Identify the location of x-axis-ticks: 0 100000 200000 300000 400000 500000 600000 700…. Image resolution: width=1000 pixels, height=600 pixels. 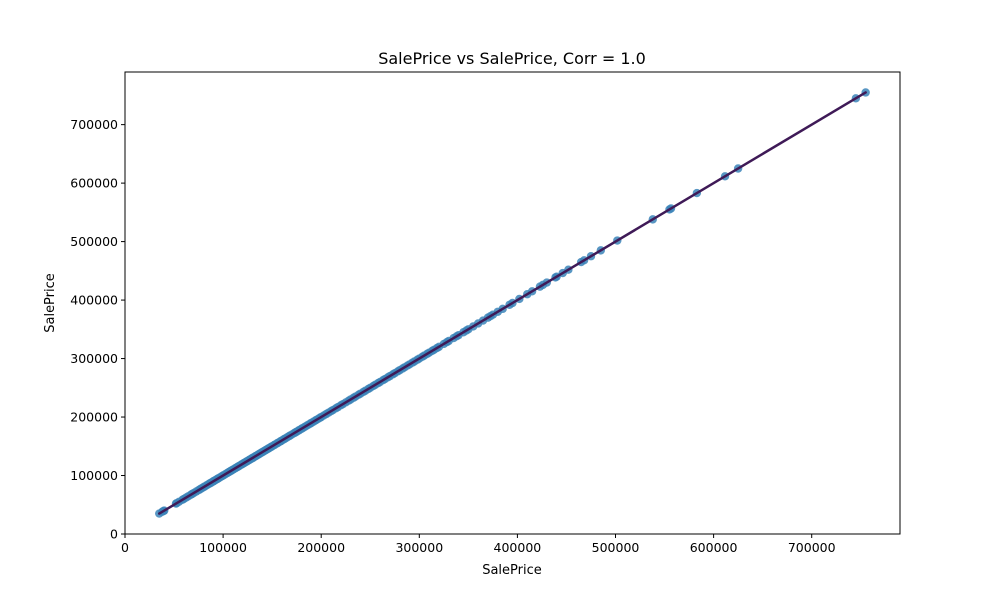
(478, 544).